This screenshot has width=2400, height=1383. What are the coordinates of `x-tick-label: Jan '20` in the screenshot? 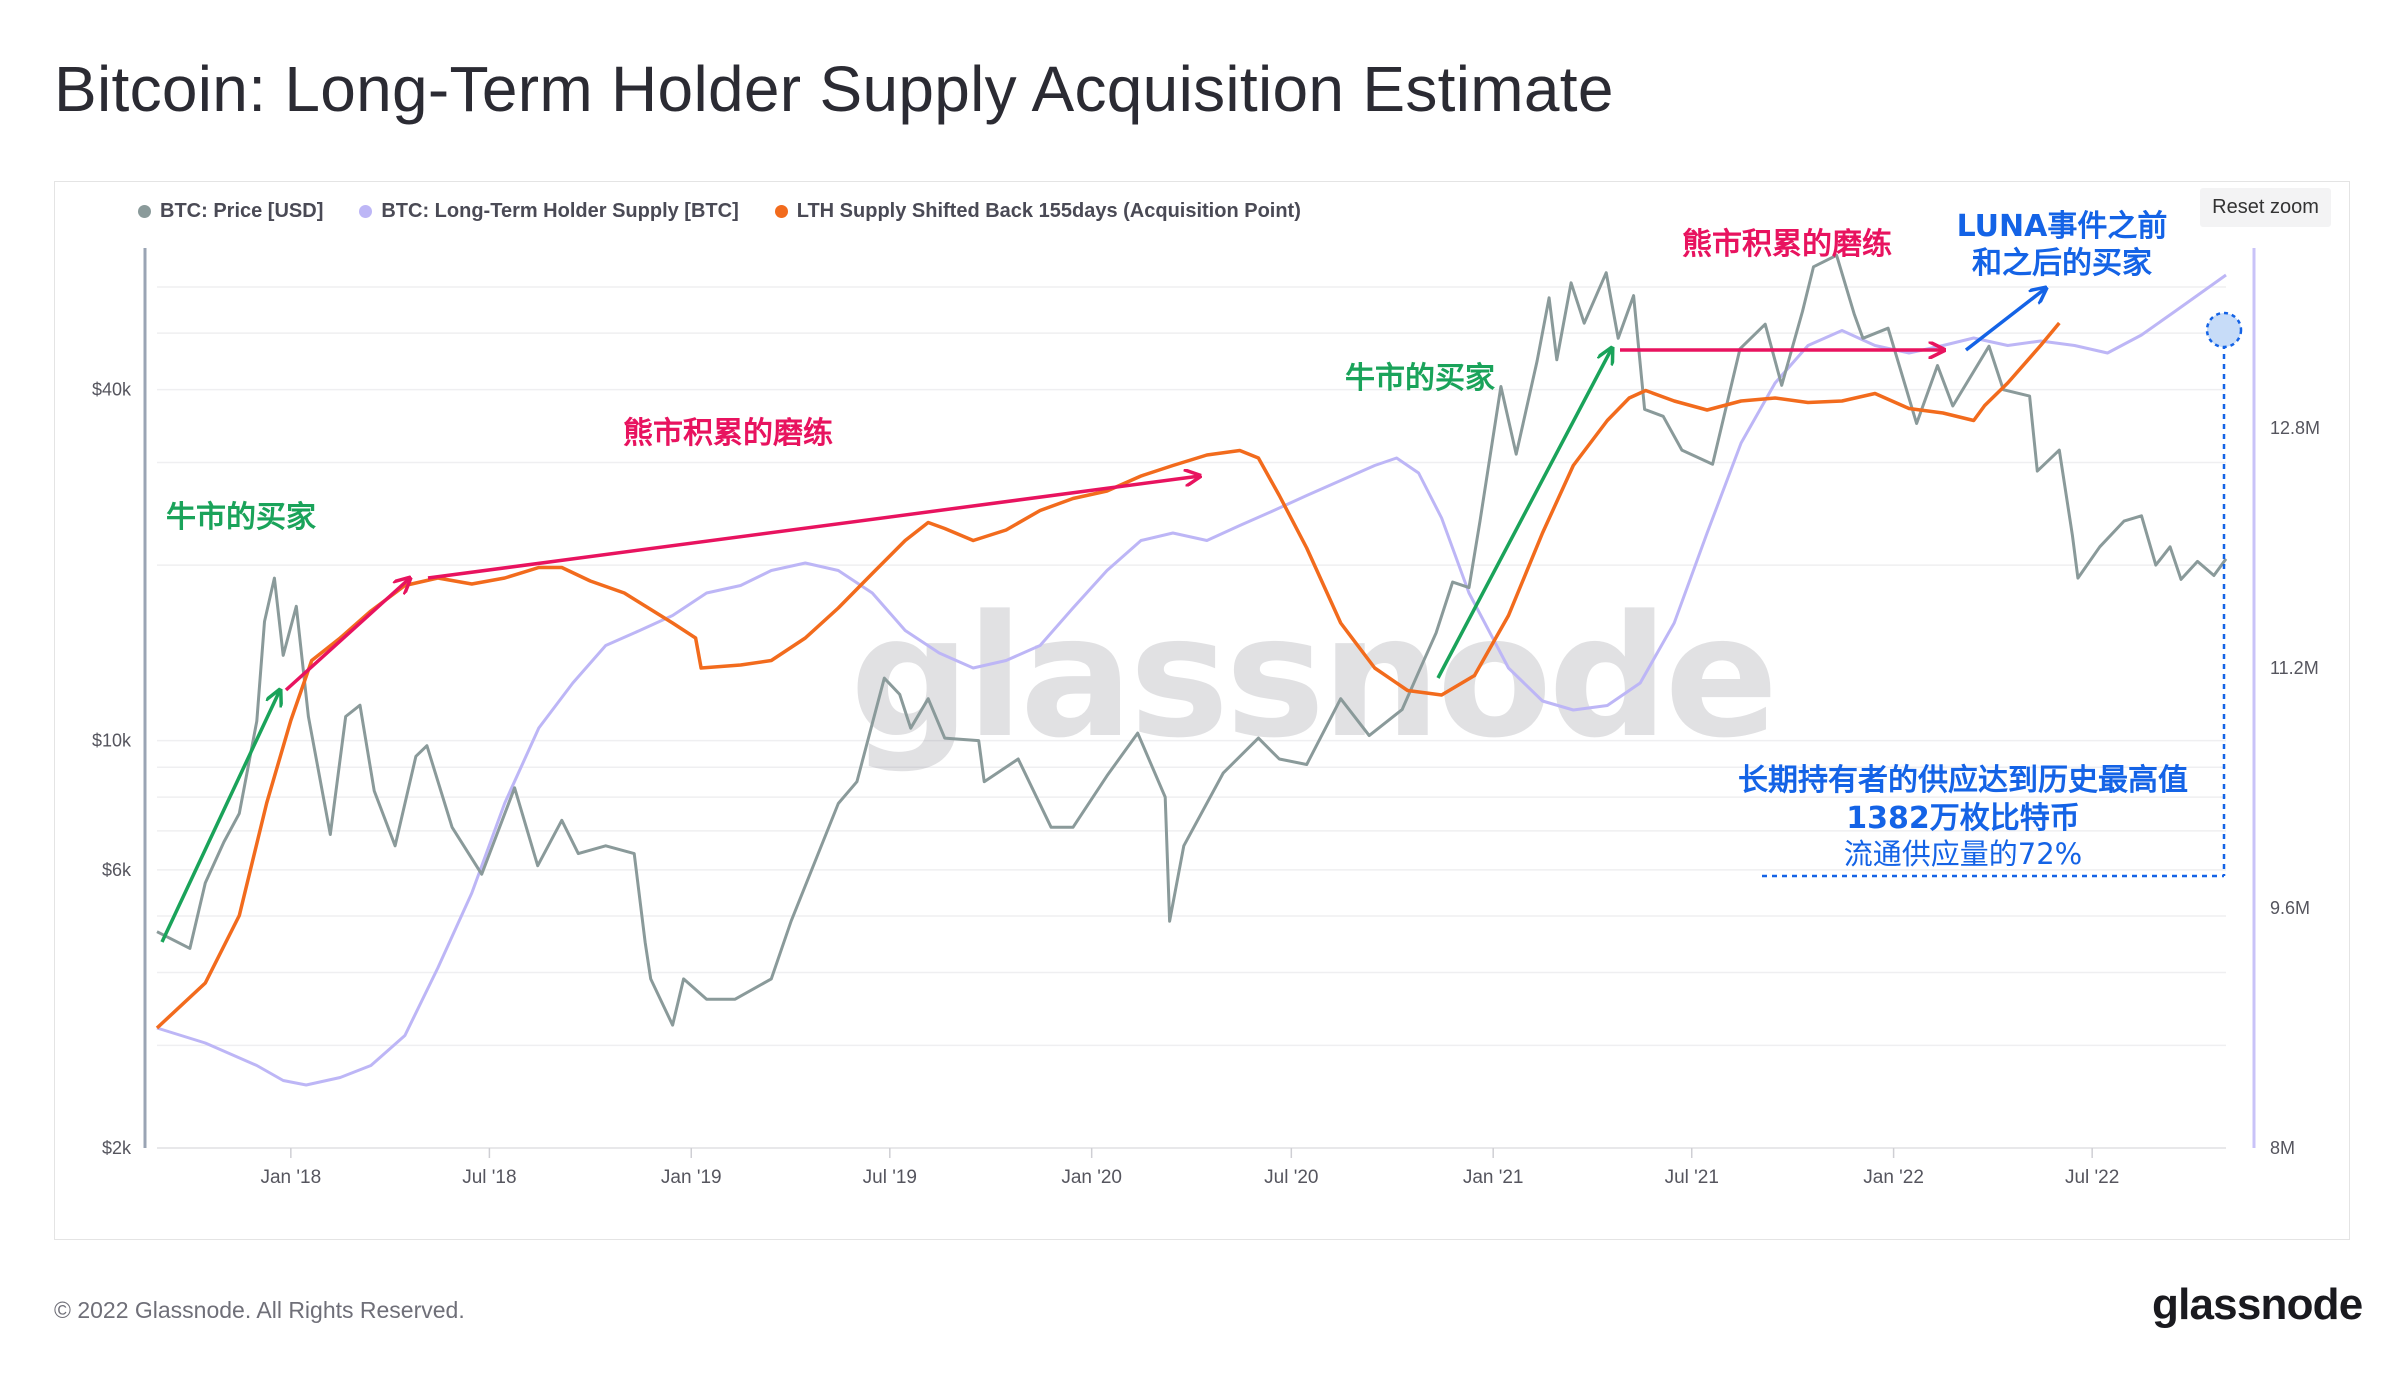 It's located at (1091, 1177).